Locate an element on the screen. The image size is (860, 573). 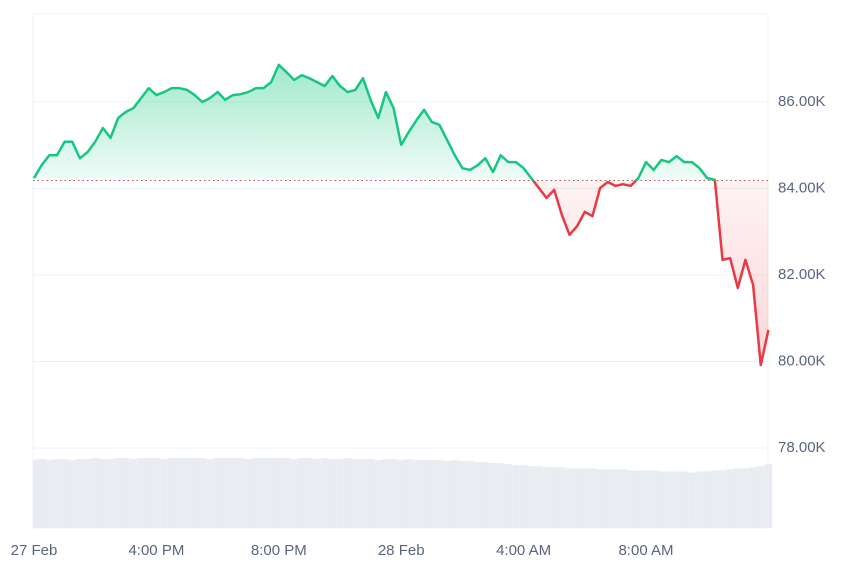
y-tick-label: 84.00K is located at coordinates (802, 187).